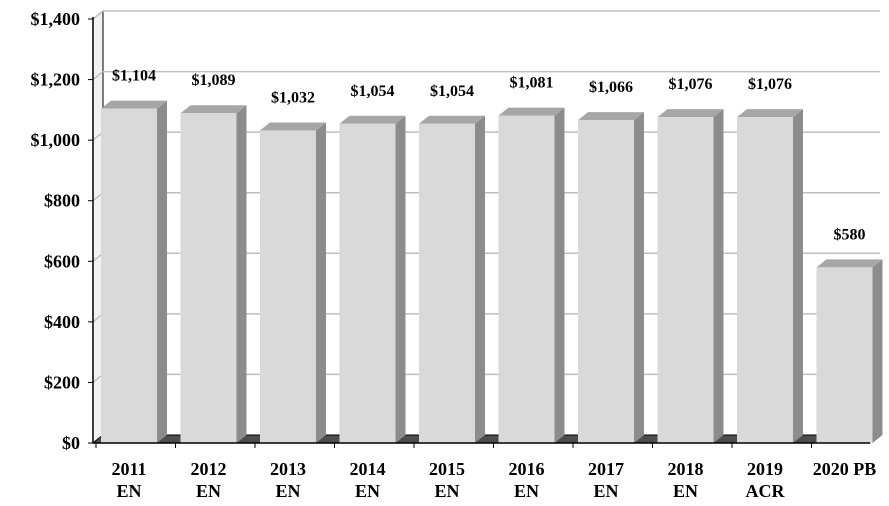  Describe the element at coordinates (288, 469) in the screenshot. I see `x-tick-label: 2013` at that location.